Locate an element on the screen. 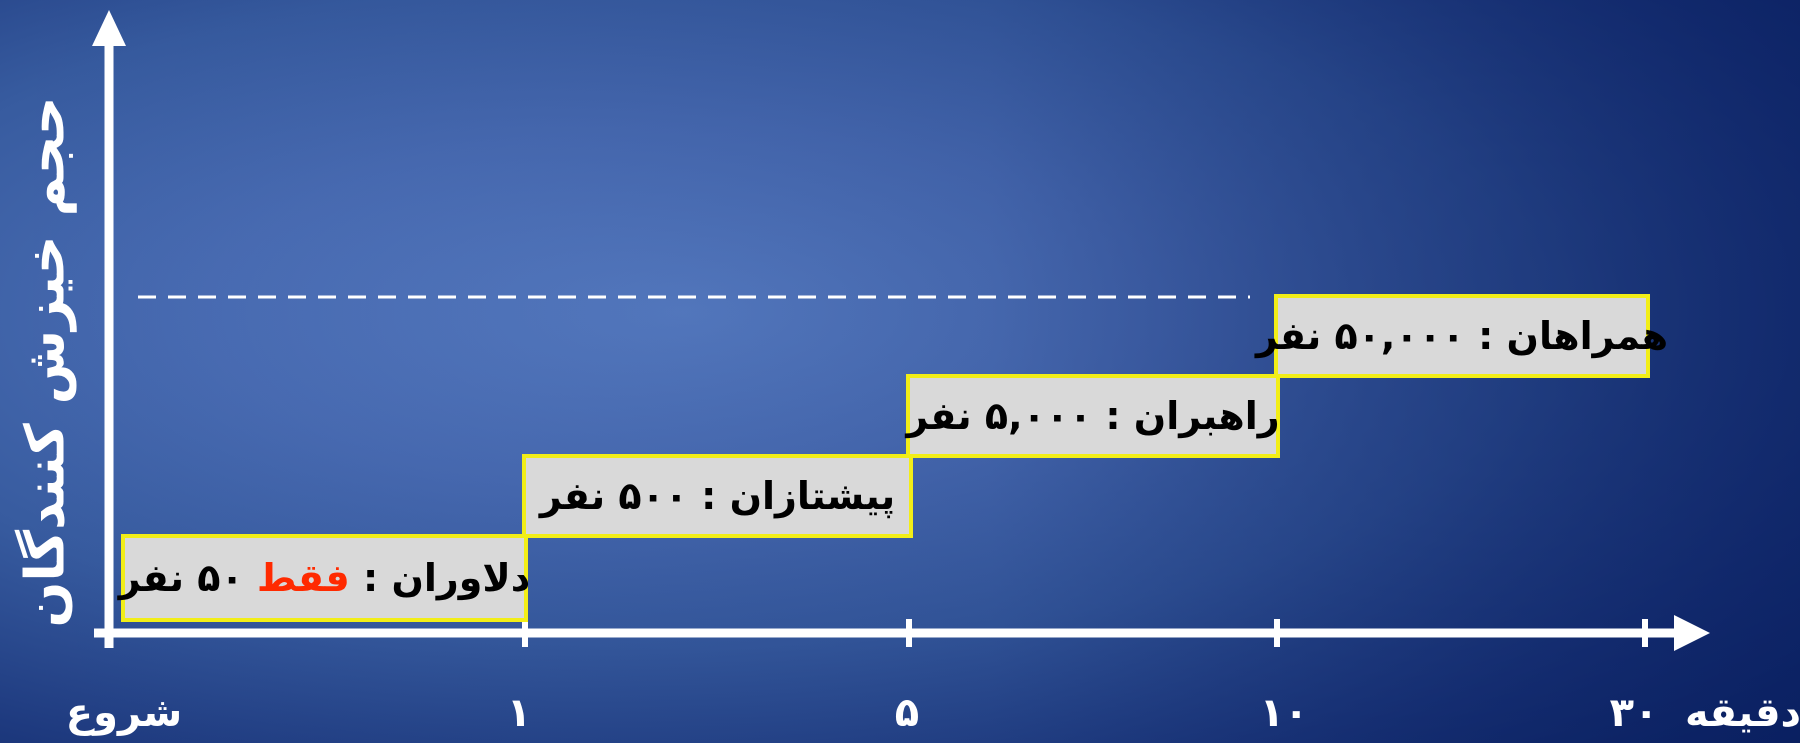  step-box-leaders: راهبران : ۵,۰۰۰ نفر is located at coordinates (1093, 416).